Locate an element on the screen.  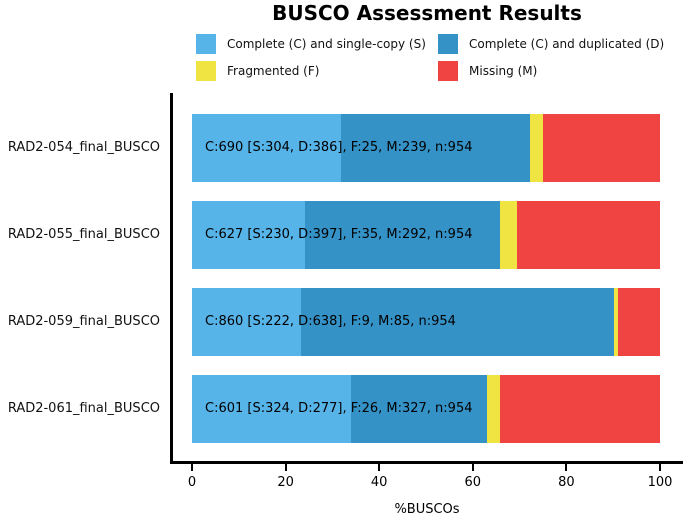
bar-value-label: C:690 [S:304, D:386], F:25, M:239, n:954 is located at coordinates (339, 147).